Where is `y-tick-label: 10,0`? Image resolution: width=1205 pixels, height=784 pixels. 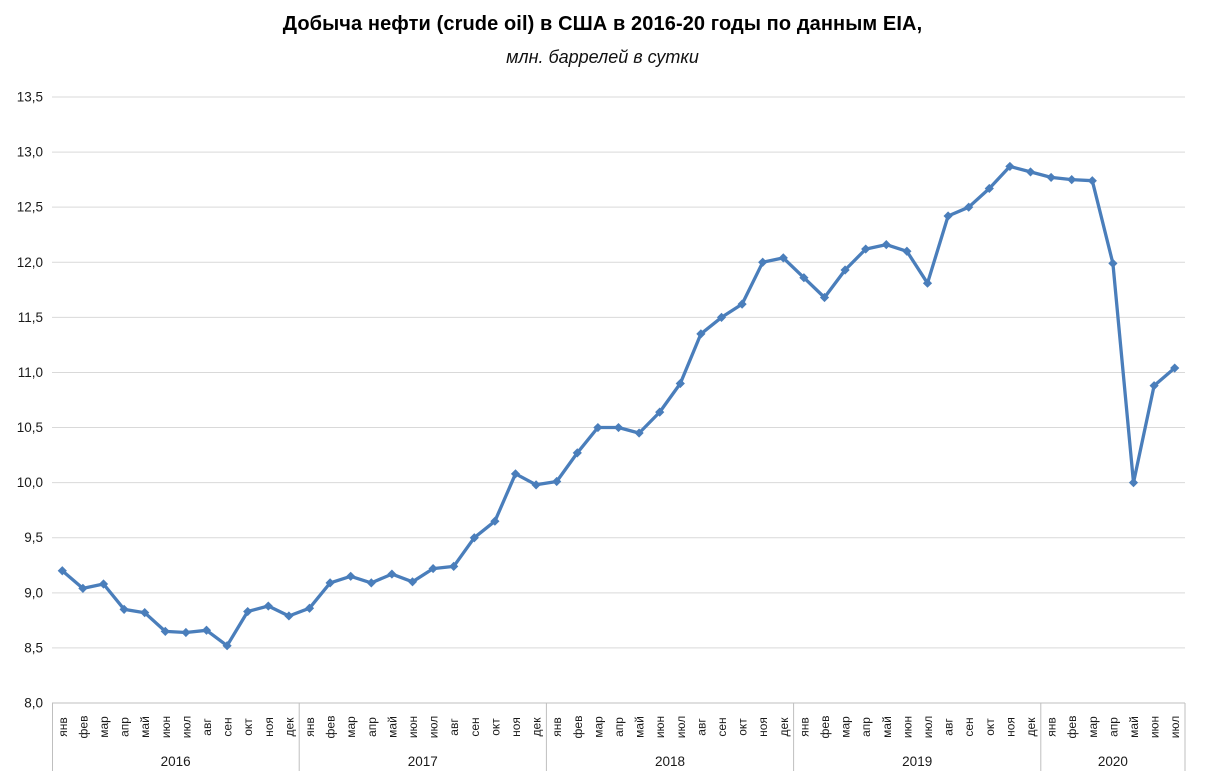
y-tick-label: 10,0 is located at coordinates (30, 482).